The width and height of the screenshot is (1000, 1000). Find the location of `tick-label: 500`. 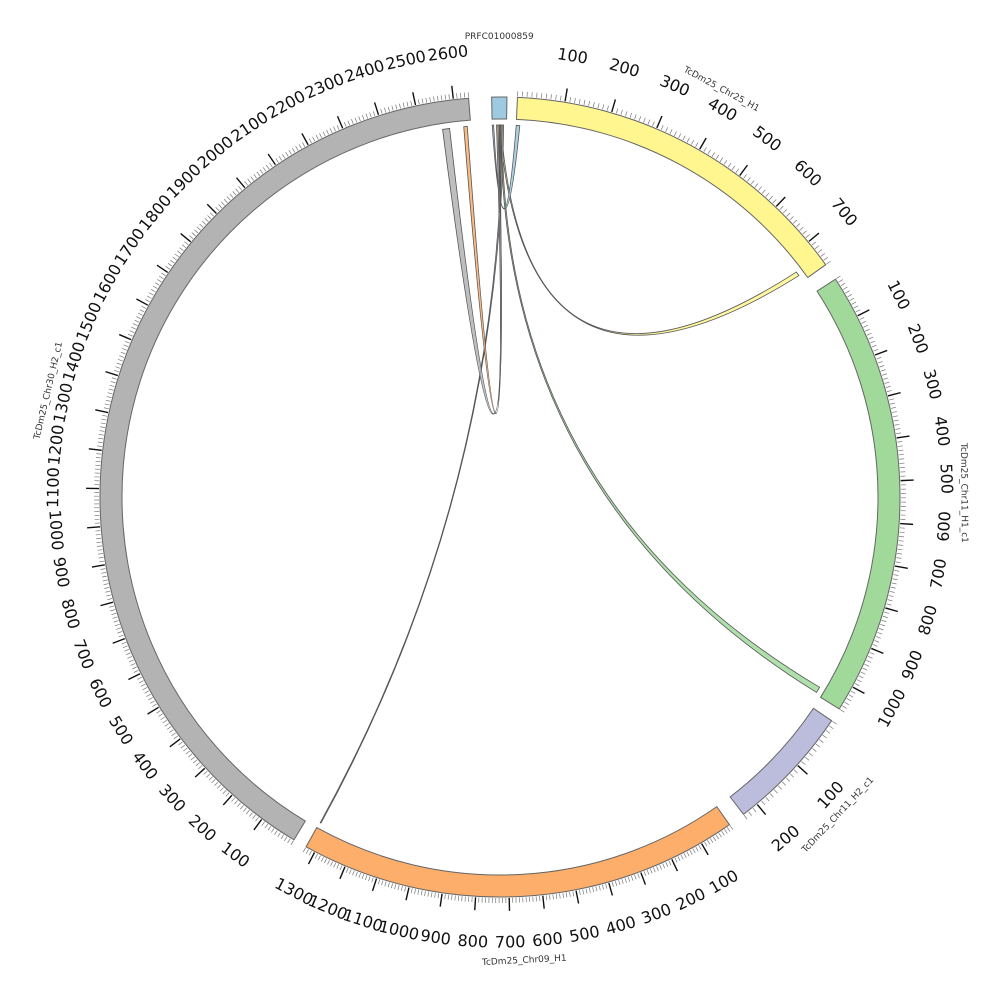

tick-label: 500 is located at coordinates (947, 478).